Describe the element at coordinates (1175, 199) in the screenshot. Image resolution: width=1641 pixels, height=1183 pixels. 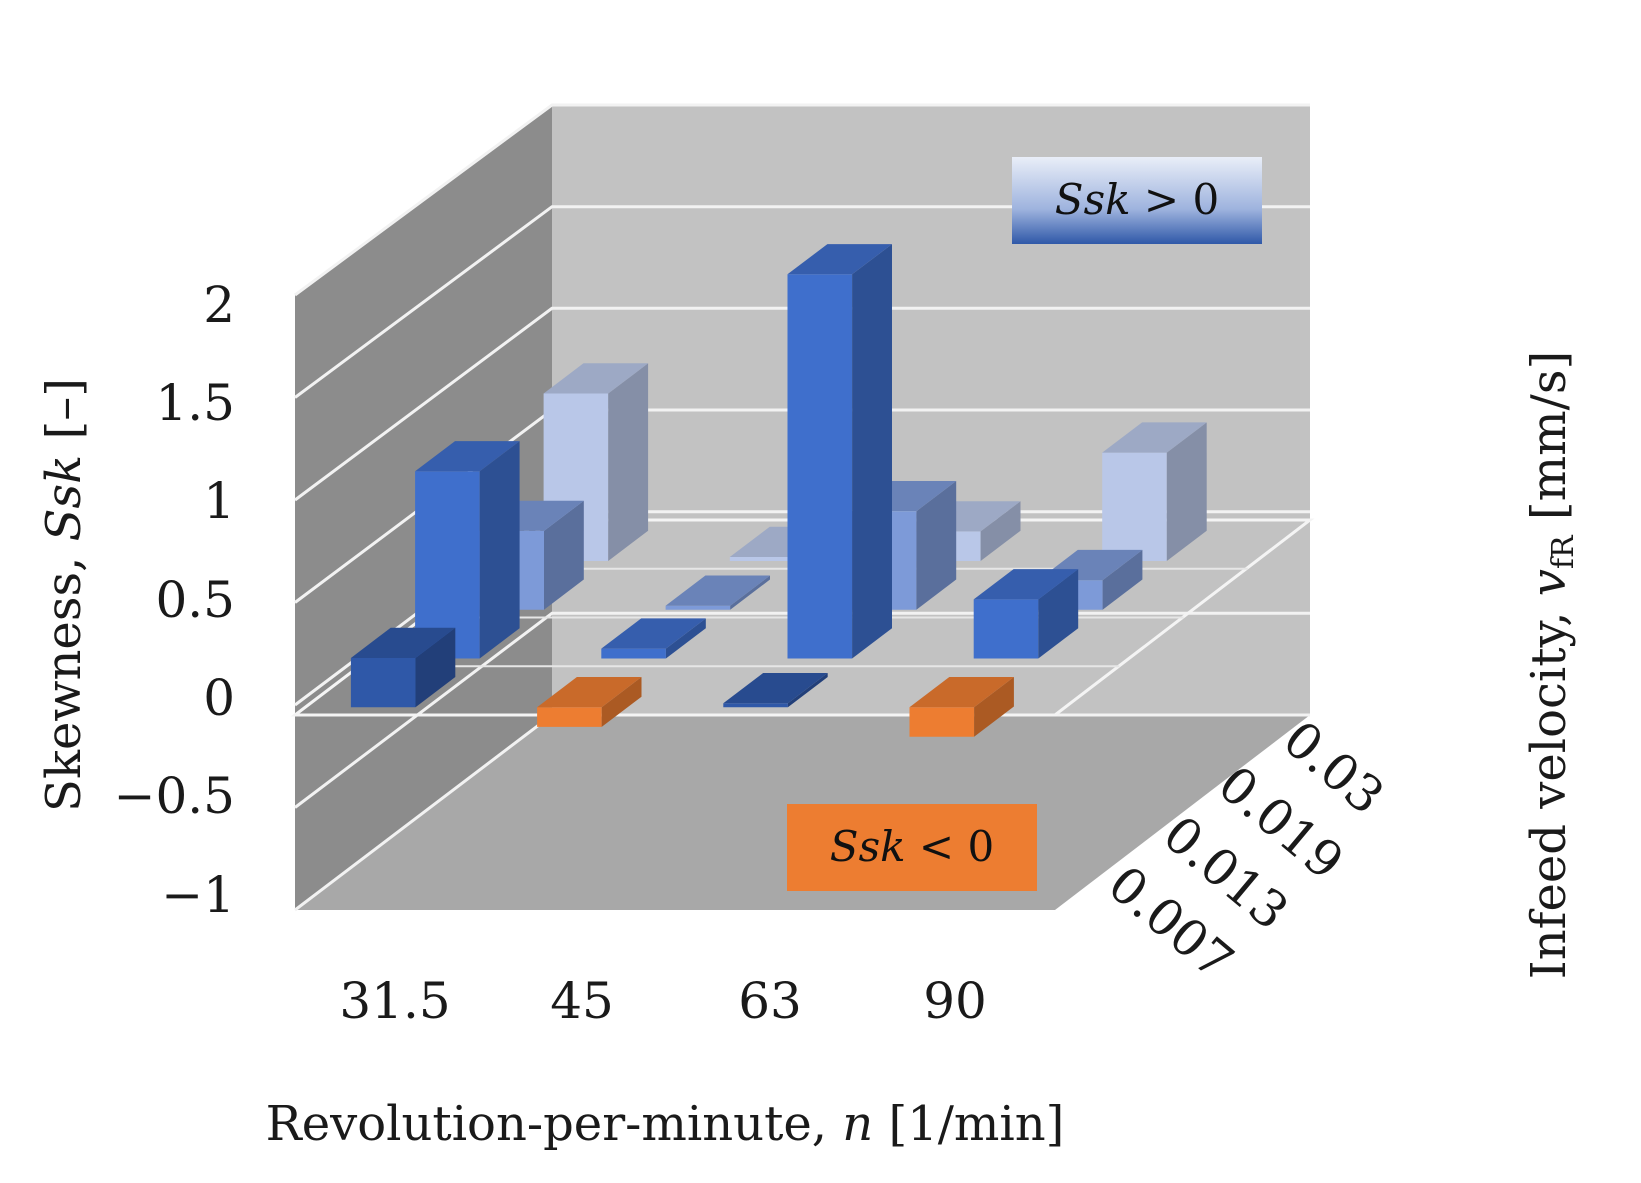
I see `legend-positive-condition: > 0` at that location.